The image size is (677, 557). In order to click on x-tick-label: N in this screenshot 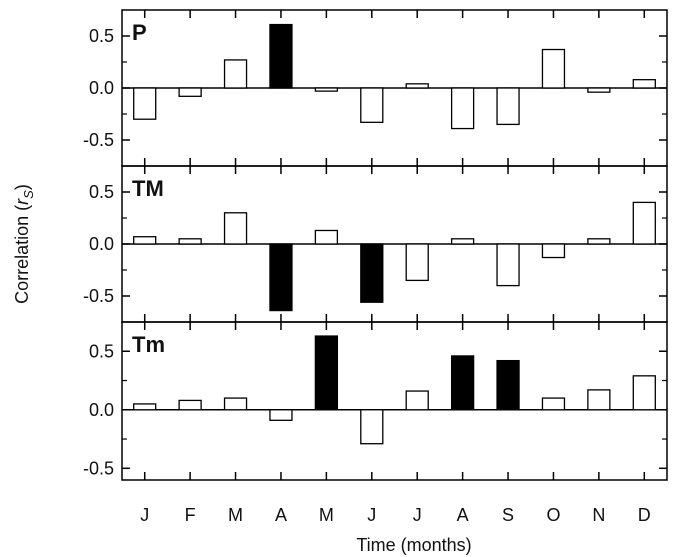, I will do `click(598, 515)`.